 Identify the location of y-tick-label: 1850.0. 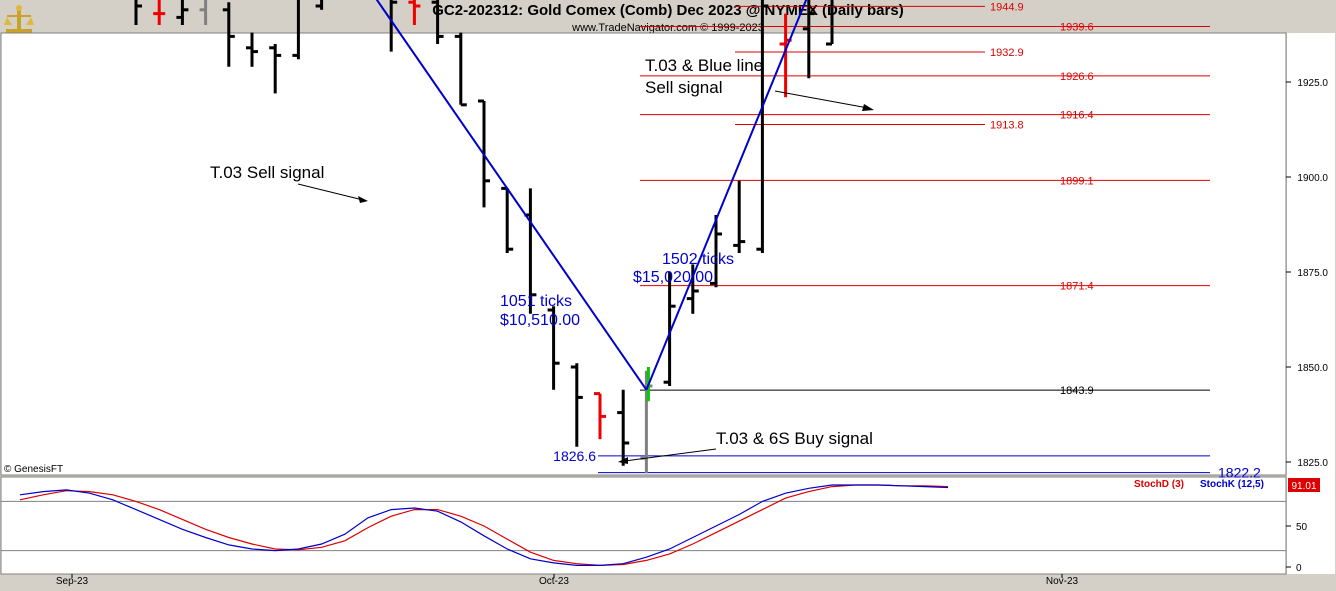
(1312, 368).